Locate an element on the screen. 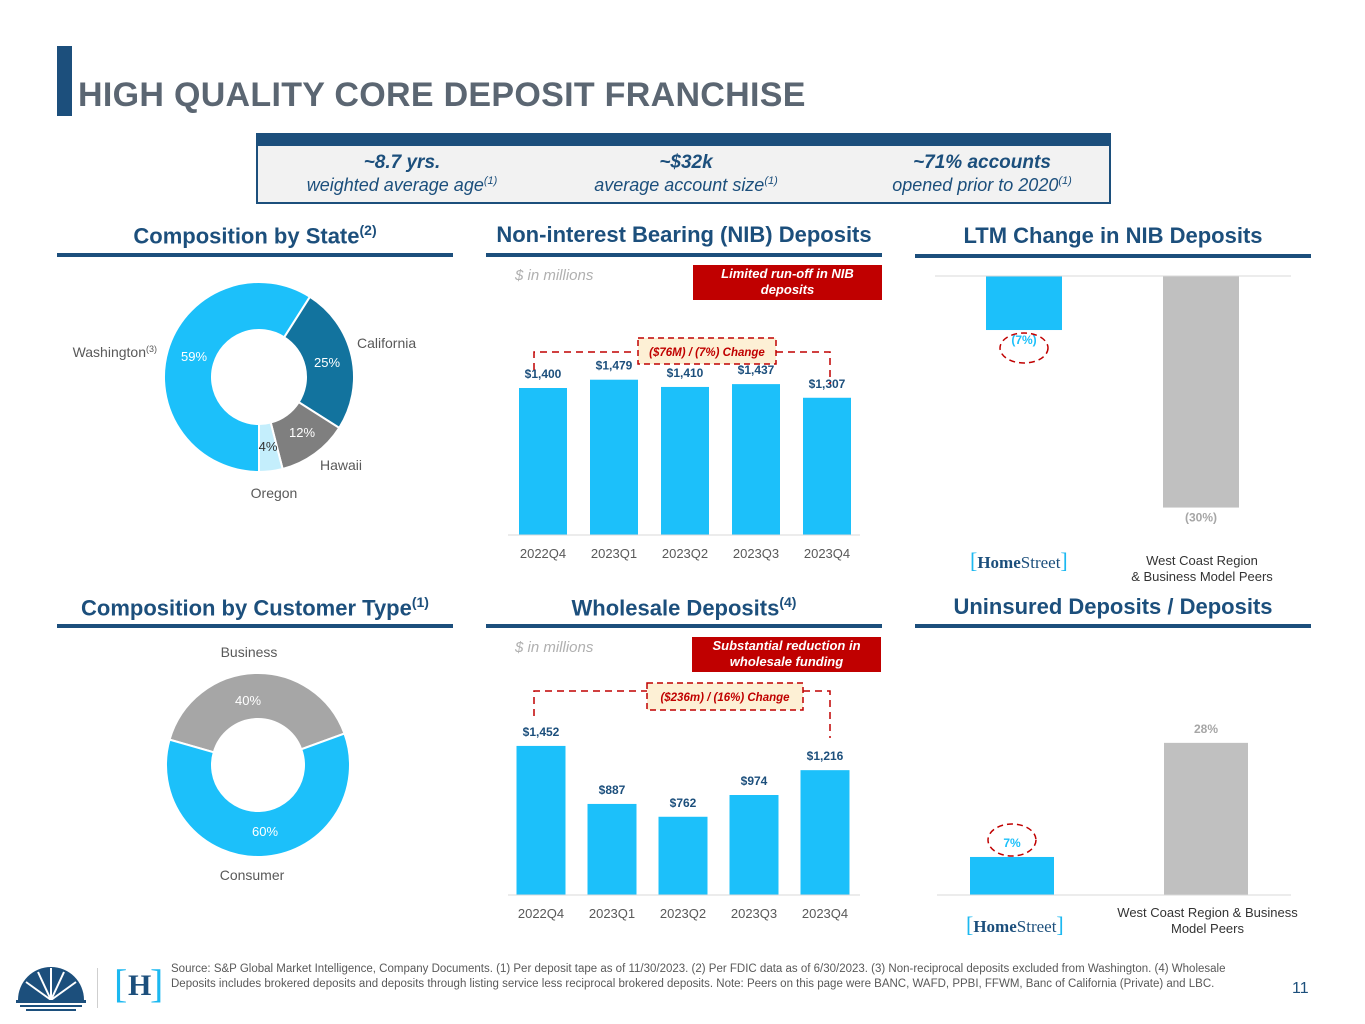 The image size is (1365, 1024). slice-value-label: 60% is located at coordinates (265, 831).